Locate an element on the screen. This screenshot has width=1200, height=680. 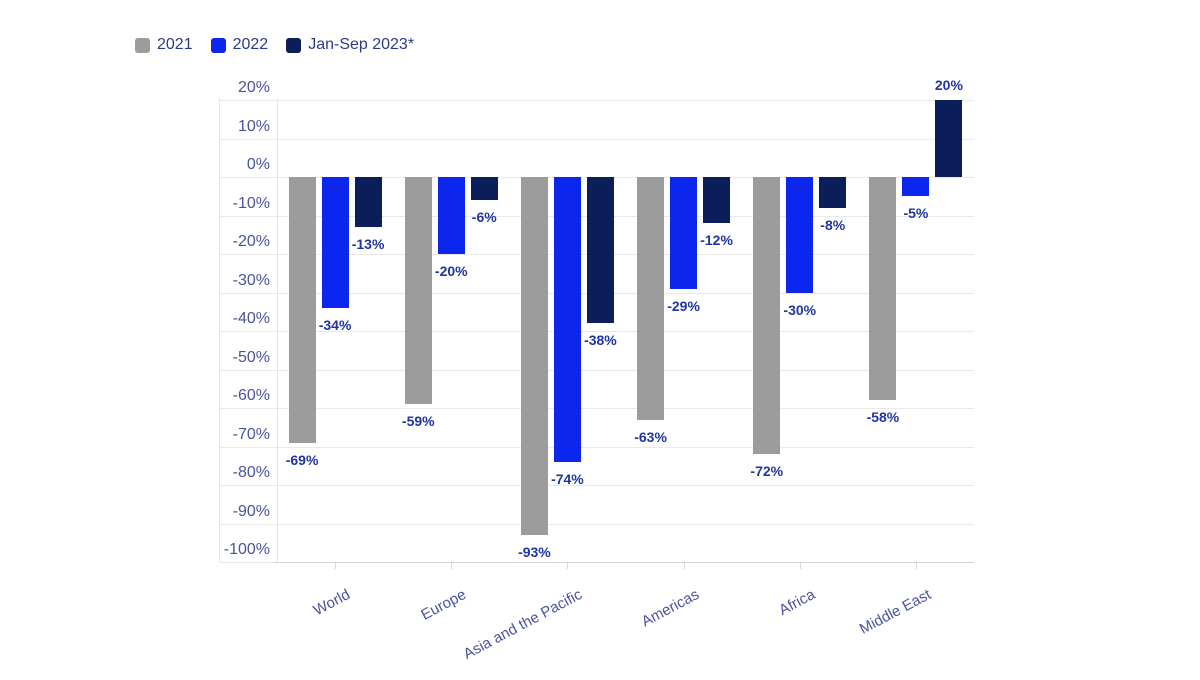
data-label: -34% is located at coordinates (335, 324).